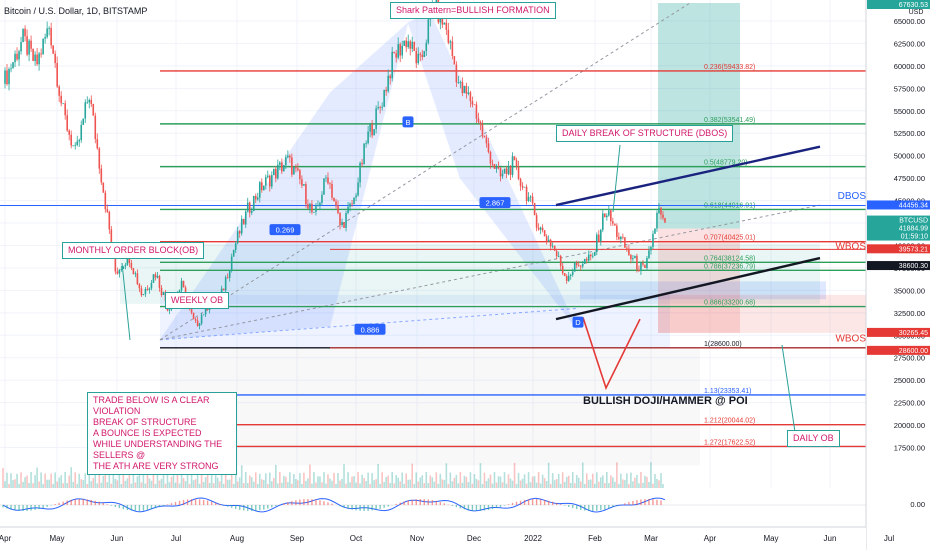 The height and width of the screenshot is (550, 932). I want to click on dbos-annotation: DAILY BREAK OF STRUCTURE (DBOS), so click(645, 133).